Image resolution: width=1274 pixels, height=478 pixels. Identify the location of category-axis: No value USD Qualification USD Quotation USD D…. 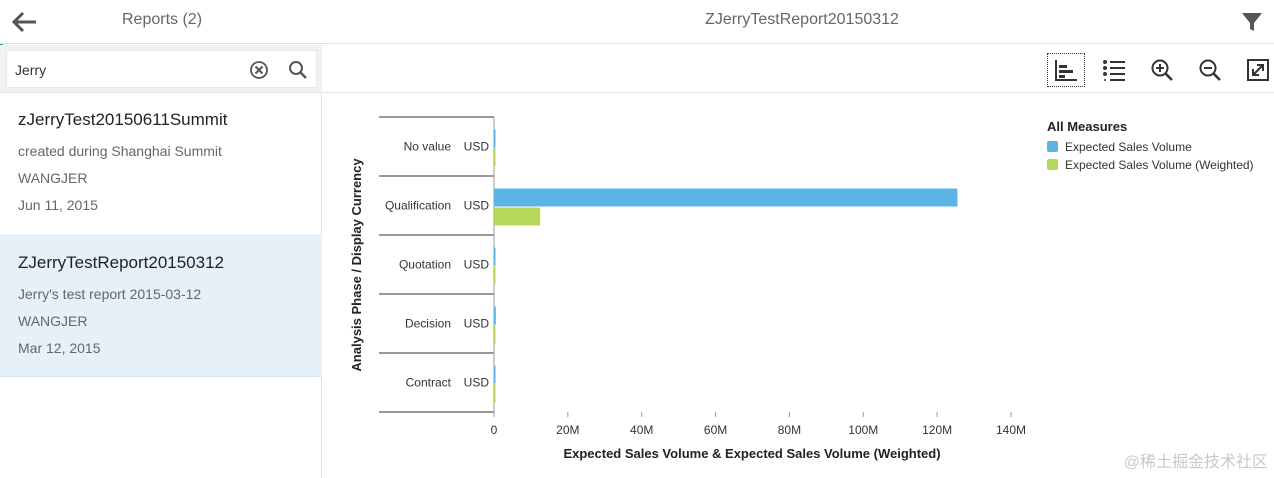
(437, 264).